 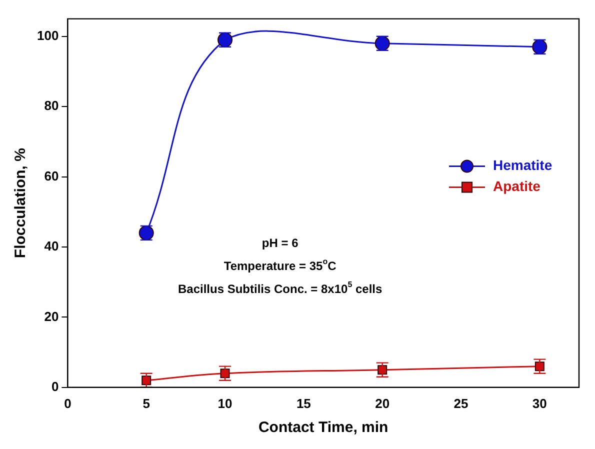 What do you see at coordinates (303, 403) in the screenshot?
I see `x-tick-label: 15` at bounding box center [303, 403].